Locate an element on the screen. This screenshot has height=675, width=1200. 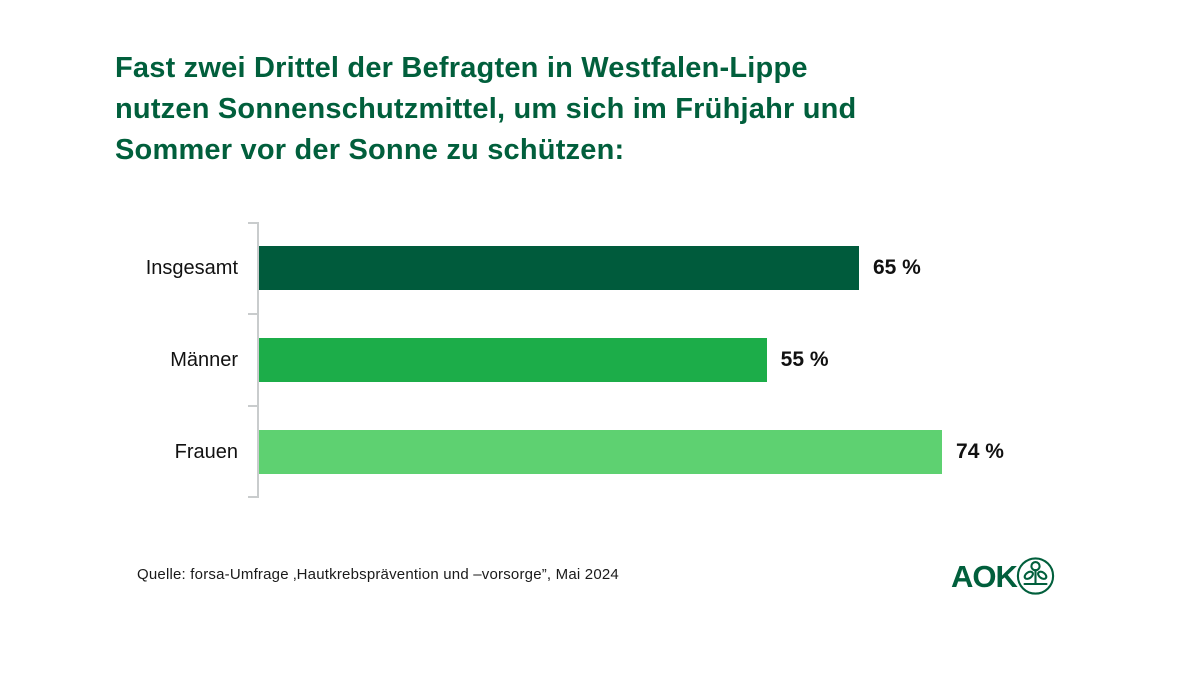
category-label-maenner: Männer is located at coordinates (204, 359).